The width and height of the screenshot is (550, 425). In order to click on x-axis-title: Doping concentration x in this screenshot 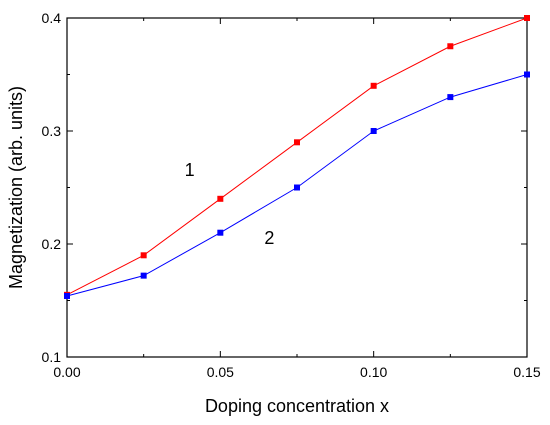, I will do `click(297, 406)`.